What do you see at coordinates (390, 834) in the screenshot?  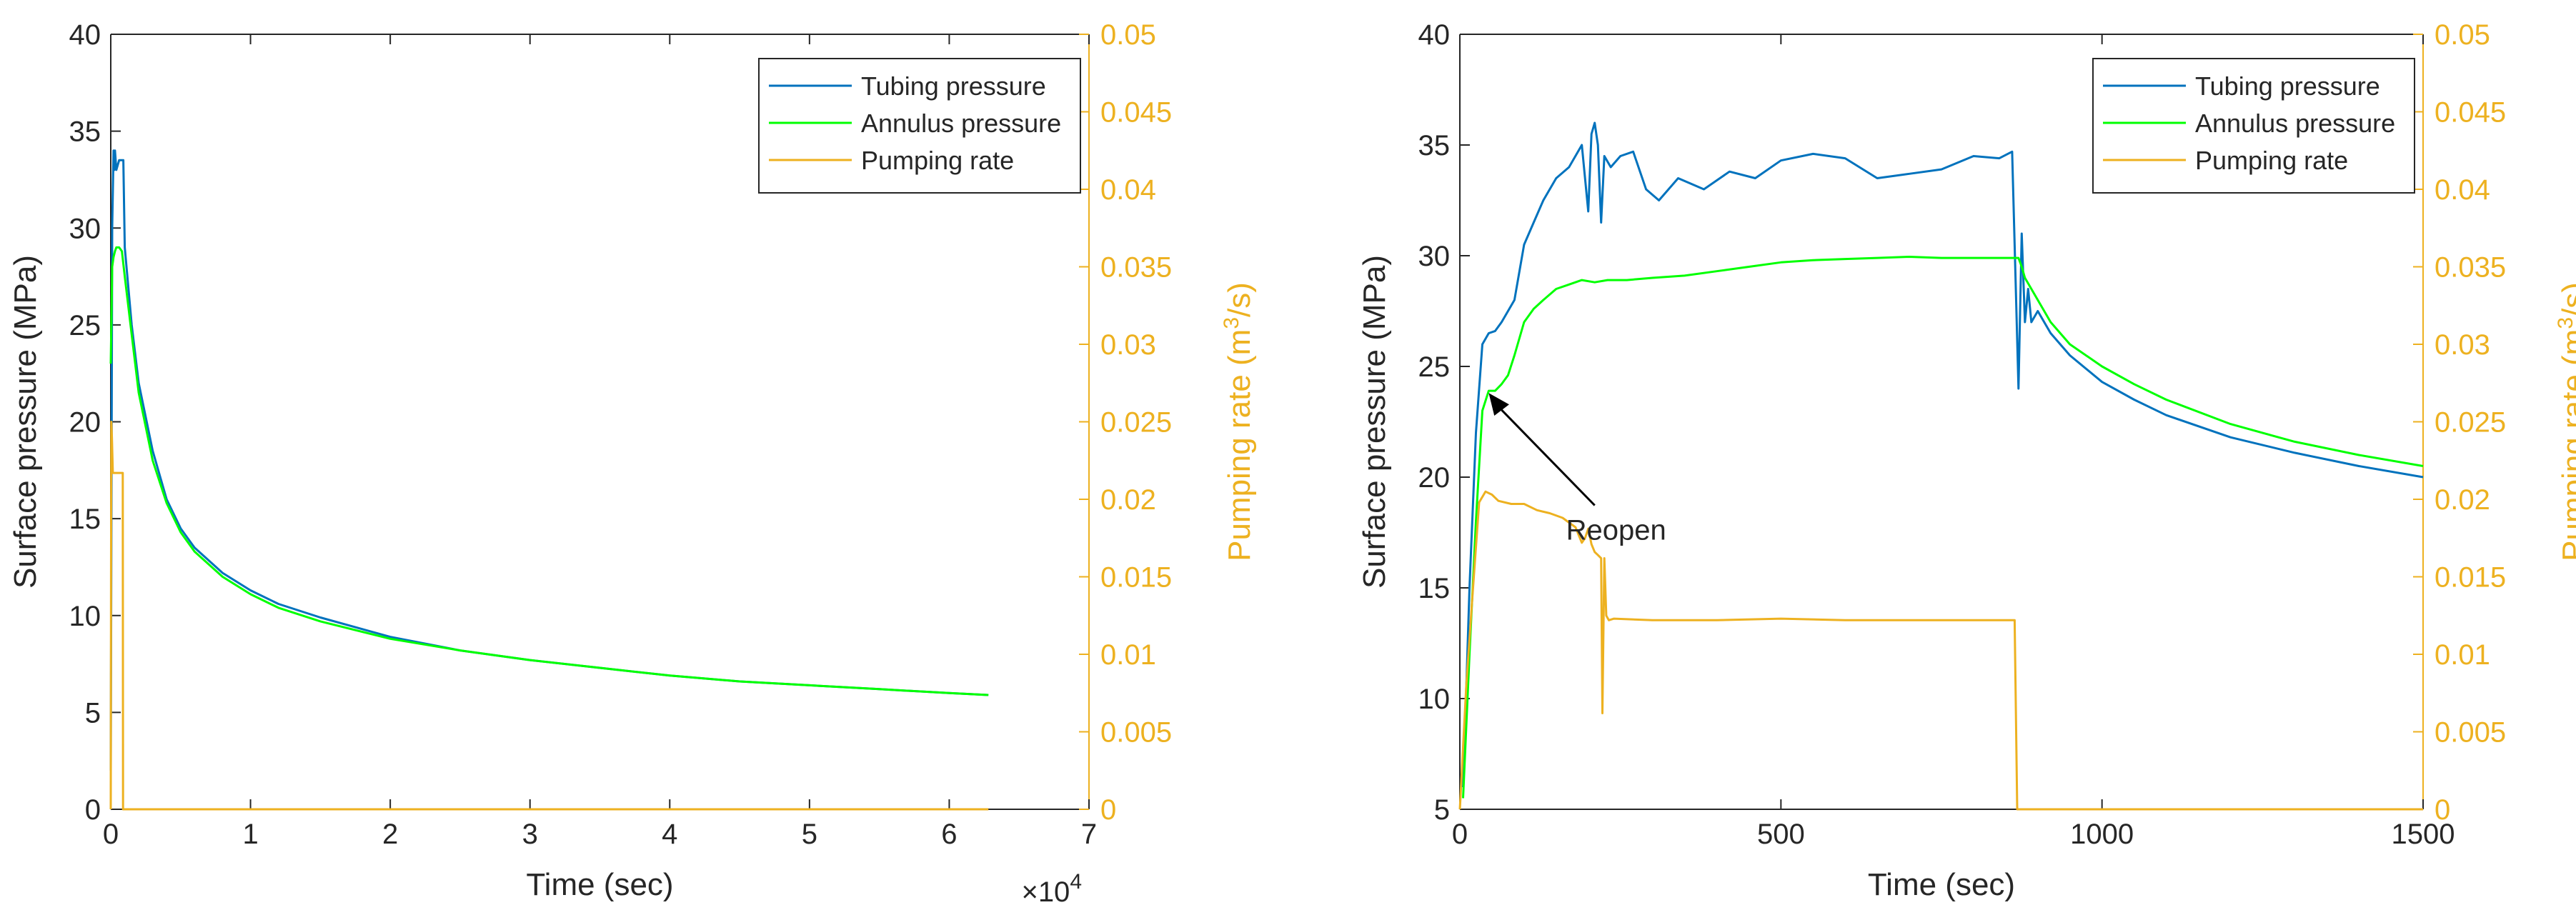 I see `x-tick-label: 2` at bounding box center [390, 834].